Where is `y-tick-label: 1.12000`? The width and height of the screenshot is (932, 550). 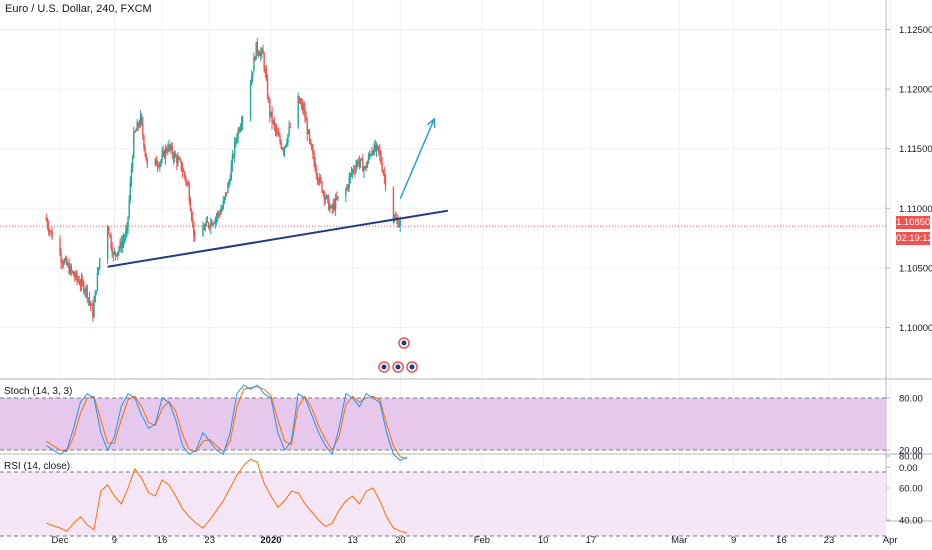 y-tick-label: 1.12000 is located at coordinates (915, 90).